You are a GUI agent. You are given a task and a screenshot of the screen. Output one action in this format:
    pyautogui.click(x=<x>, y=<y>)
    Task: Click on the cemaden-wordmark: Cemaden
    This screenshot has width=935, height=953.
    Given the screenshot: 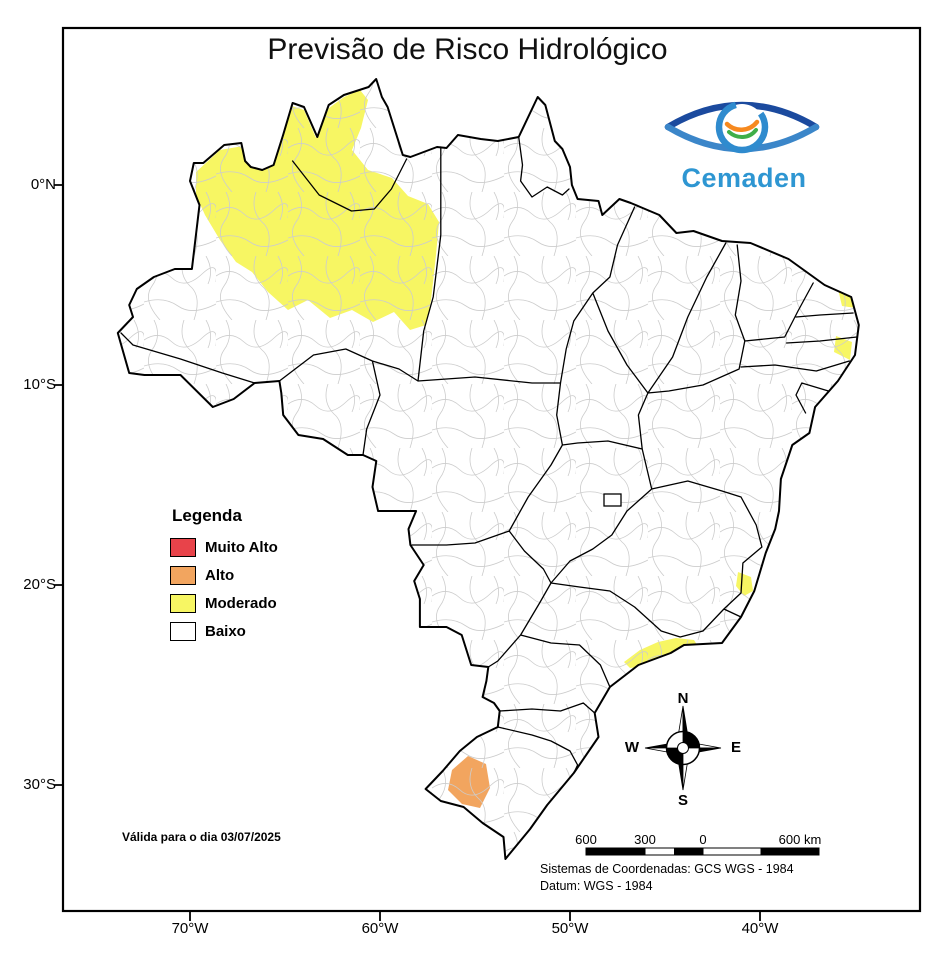 What is the action you would take?
    pyautogui.click(x=744, y=178)
    